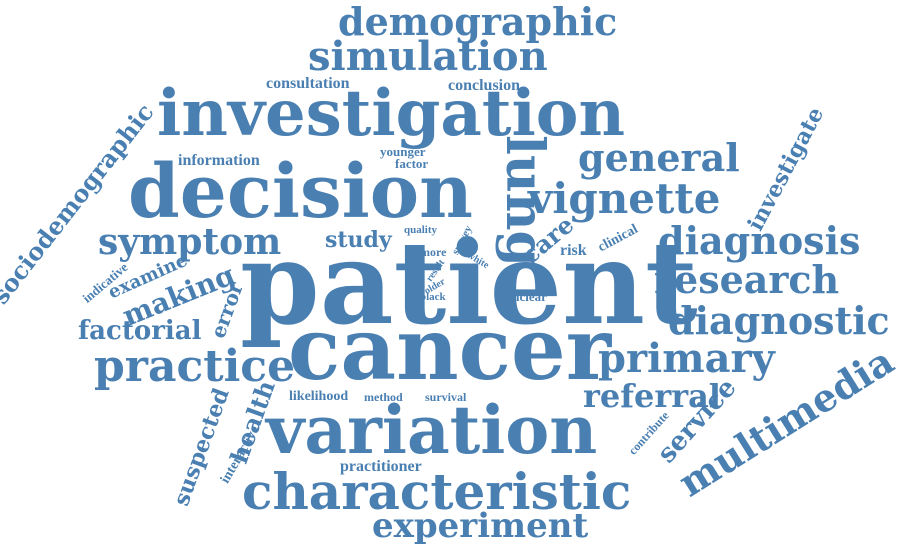 This screenshot has width=900, height=552. What do you see at coordinates (433, 252) in the screenshot?
I see `word-more: more` at bounding box center [433, 252].